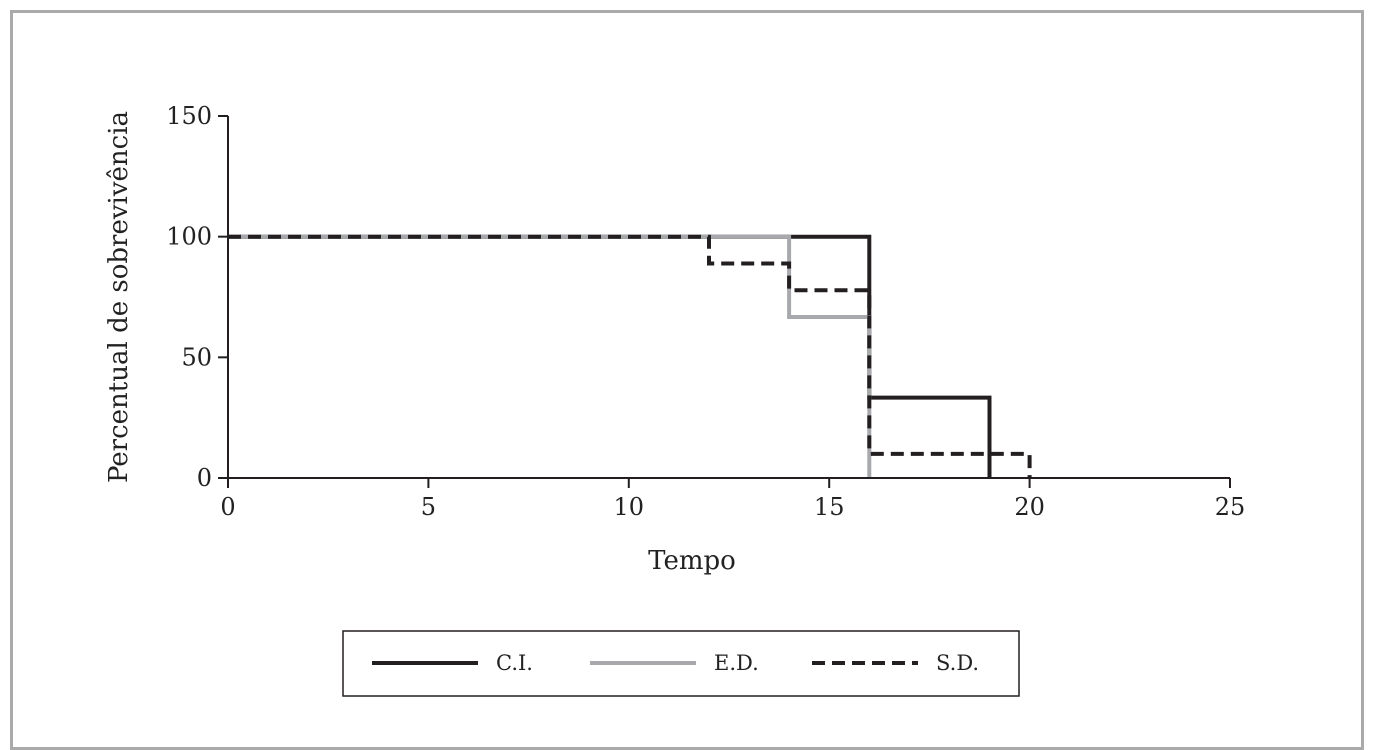 The image size is (1375, 750). Describe the element at coordinates (957, 663) in the screenshot. I see `legend-label-s-d: S.D.` at that location.